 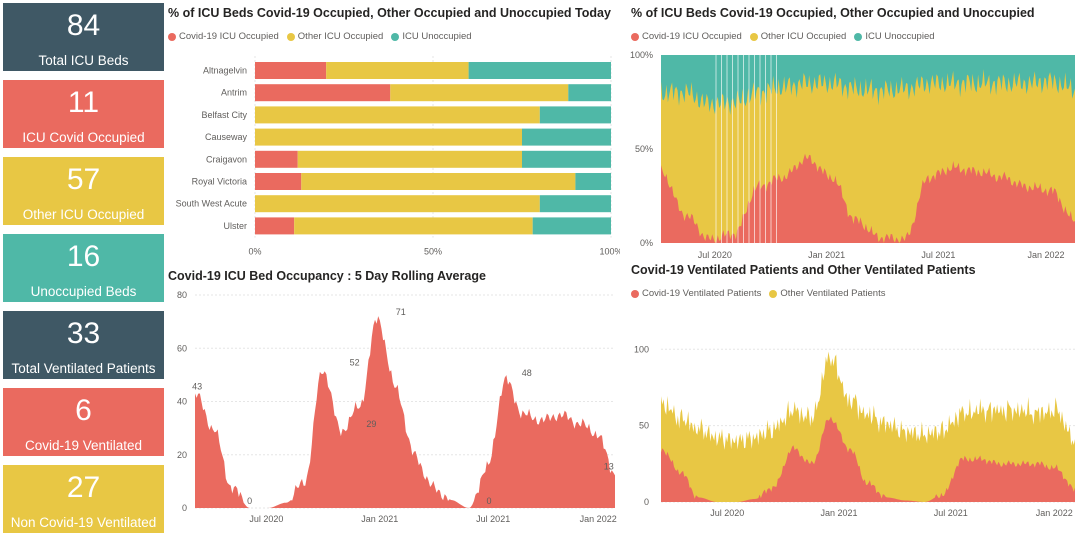 What do you see at coordinates (234, 93) in the screenshot?
I see `category-label: Antrim` at bounding box center [234, 93].